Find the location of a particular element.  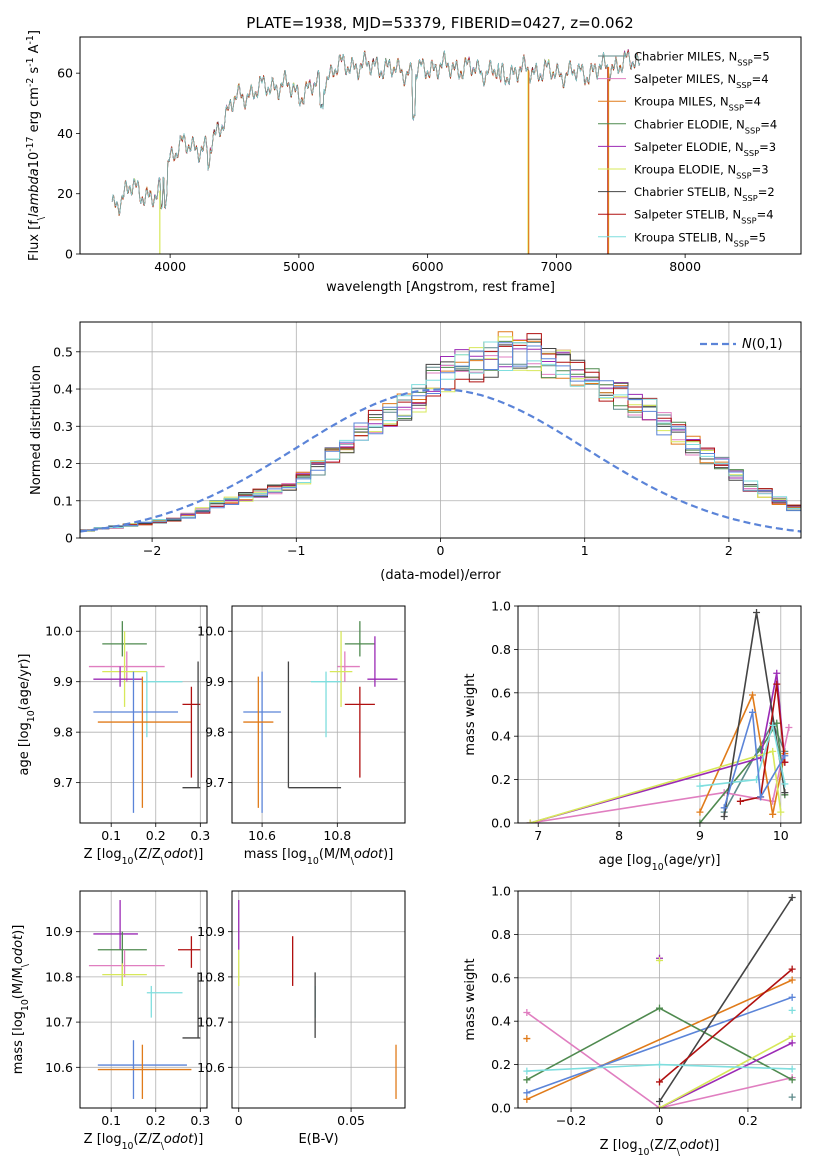

x-tick-label: −1 is located at coordinates (296, 550).